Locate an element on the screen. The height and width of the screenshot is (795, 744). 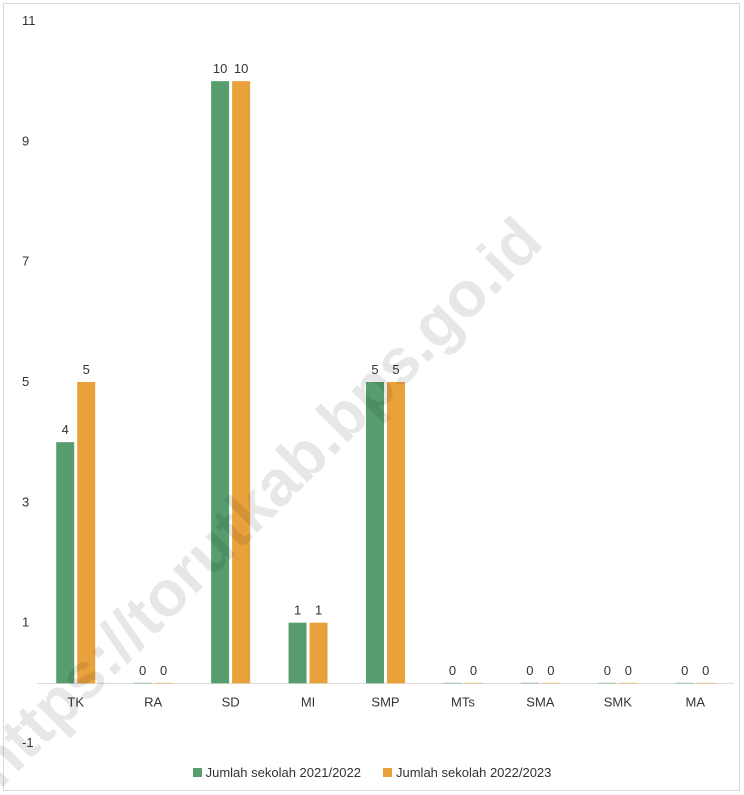
legend-label-series-2: Jumlah sekolah 2022/2023 is located at coordinates (474, 772).